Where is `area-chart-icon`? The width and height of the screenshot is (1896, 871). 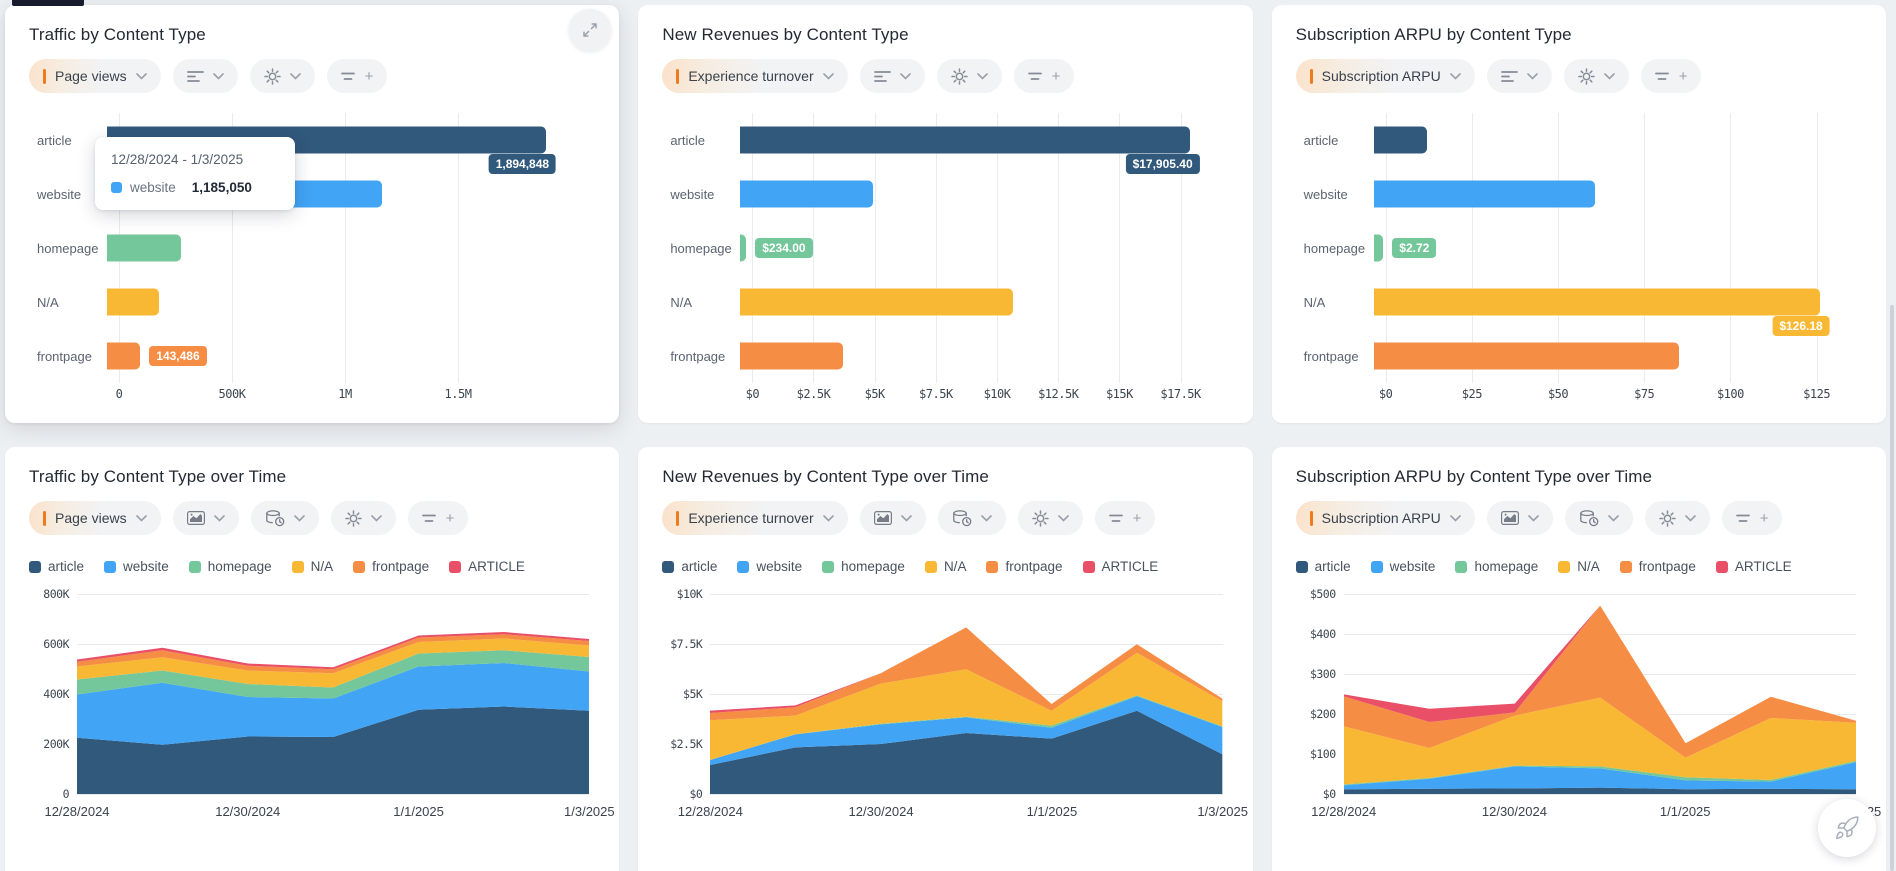
area-chart-icon is located at coordinates (195, 518).